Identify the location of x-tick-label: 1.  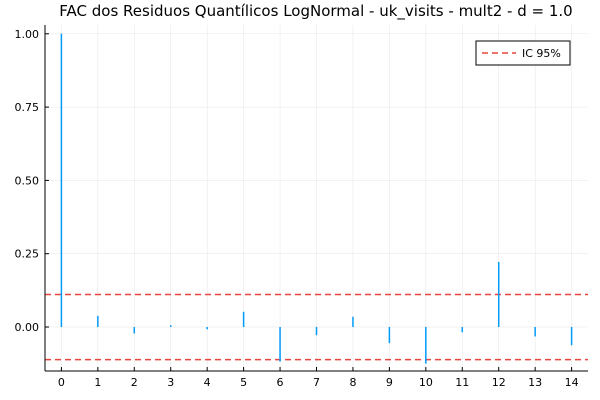
(97, 382).